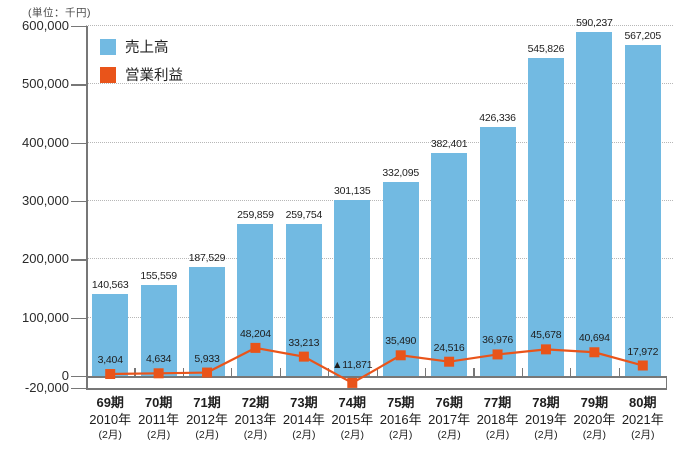 The width and height of the screenshot is (700, 462). I want to click on line-value-label: 4,634, so click(158, 359).